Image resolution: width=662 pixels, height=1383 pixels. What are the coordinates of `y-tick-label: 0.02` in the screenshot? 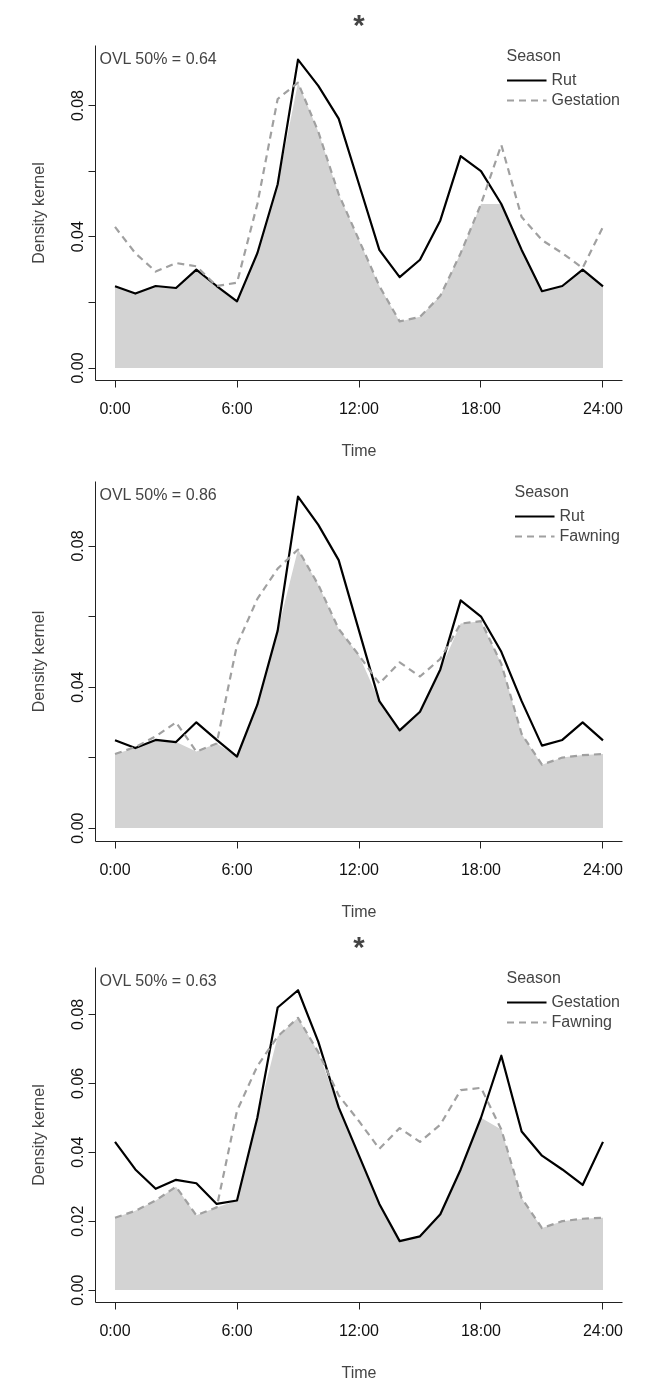 It's located at (78, 1221).